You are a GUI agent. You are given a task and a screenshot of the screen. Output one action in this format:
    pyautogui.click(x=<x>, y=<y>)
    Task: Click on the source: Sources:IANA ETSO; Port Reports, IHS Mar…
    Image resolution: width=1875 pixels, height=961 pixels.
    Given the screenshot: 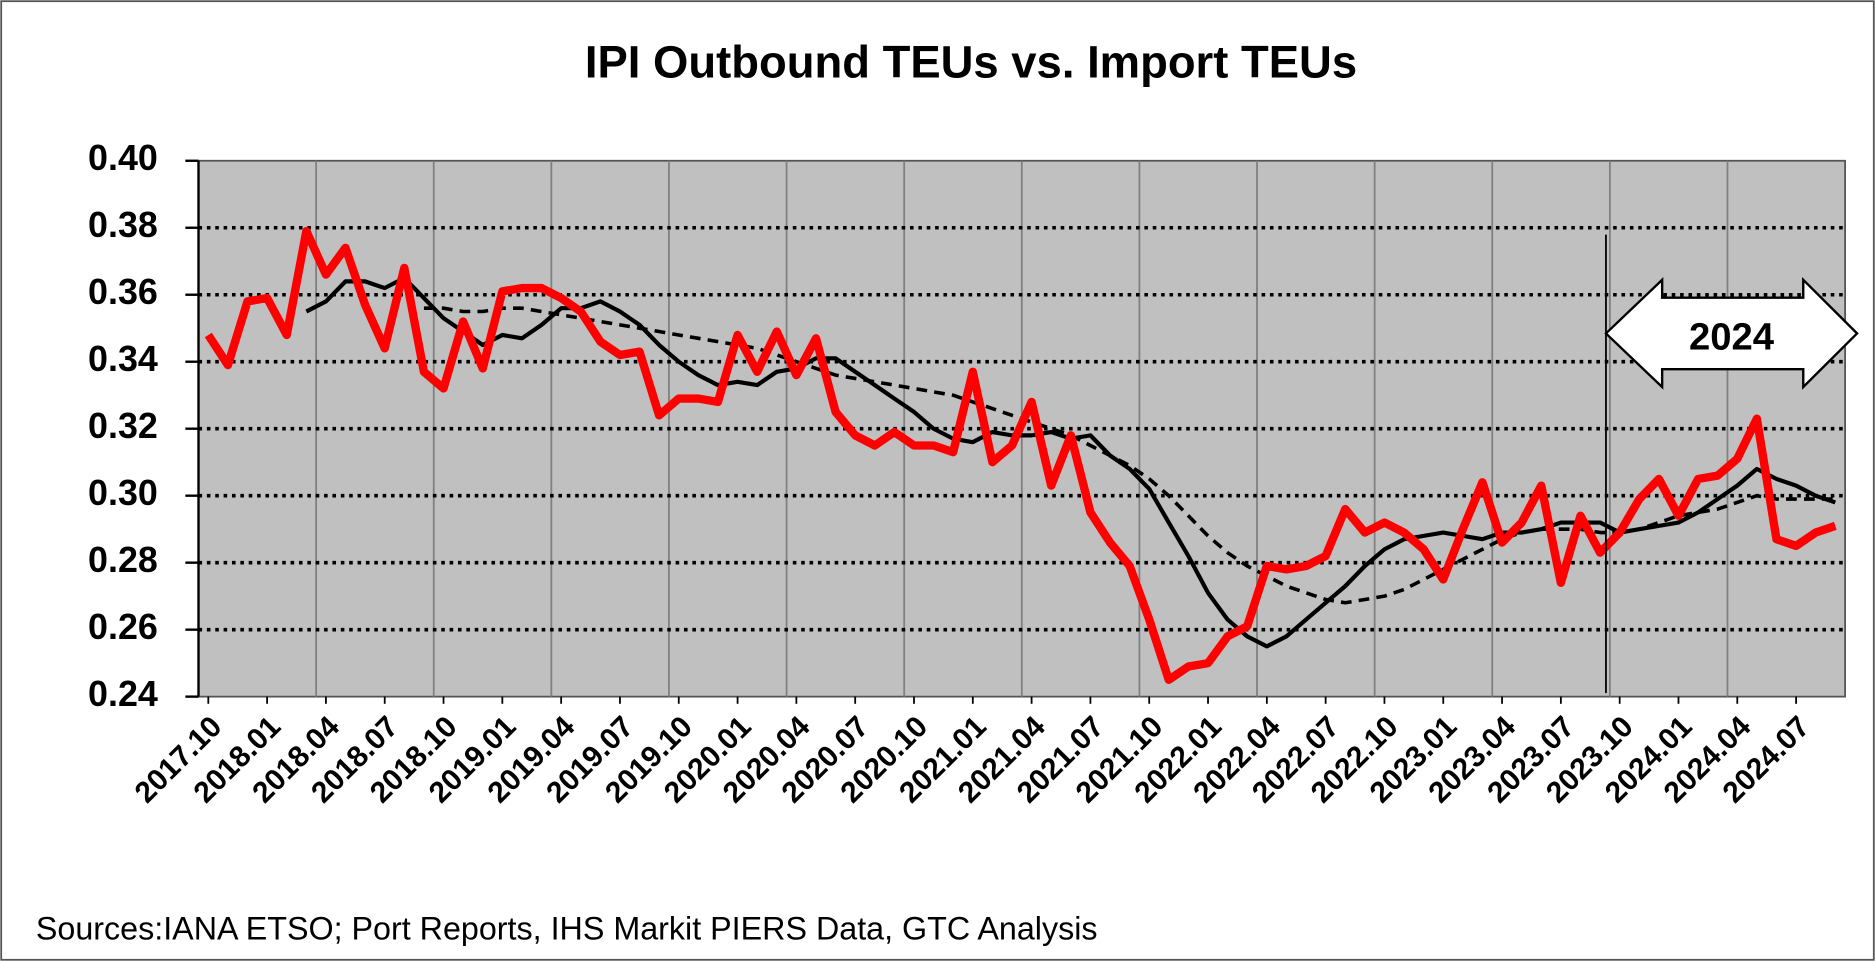 What is the action you would take?
    pyautogui.click(x=567, y=929)
    